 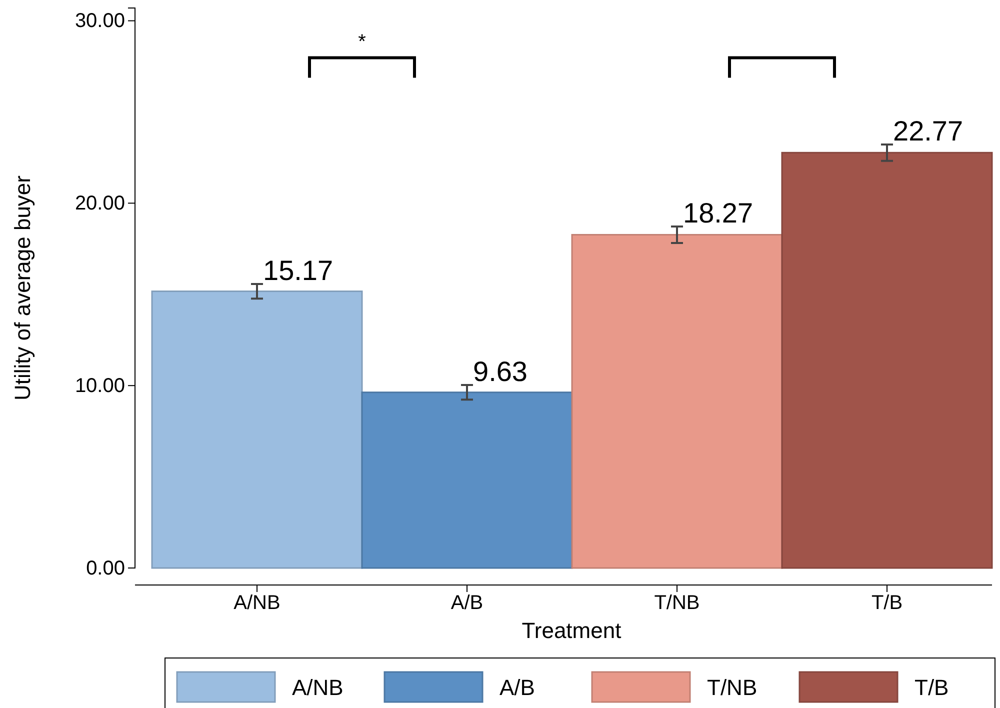 I want to click on annotation: *, so click(x=362, y=41).